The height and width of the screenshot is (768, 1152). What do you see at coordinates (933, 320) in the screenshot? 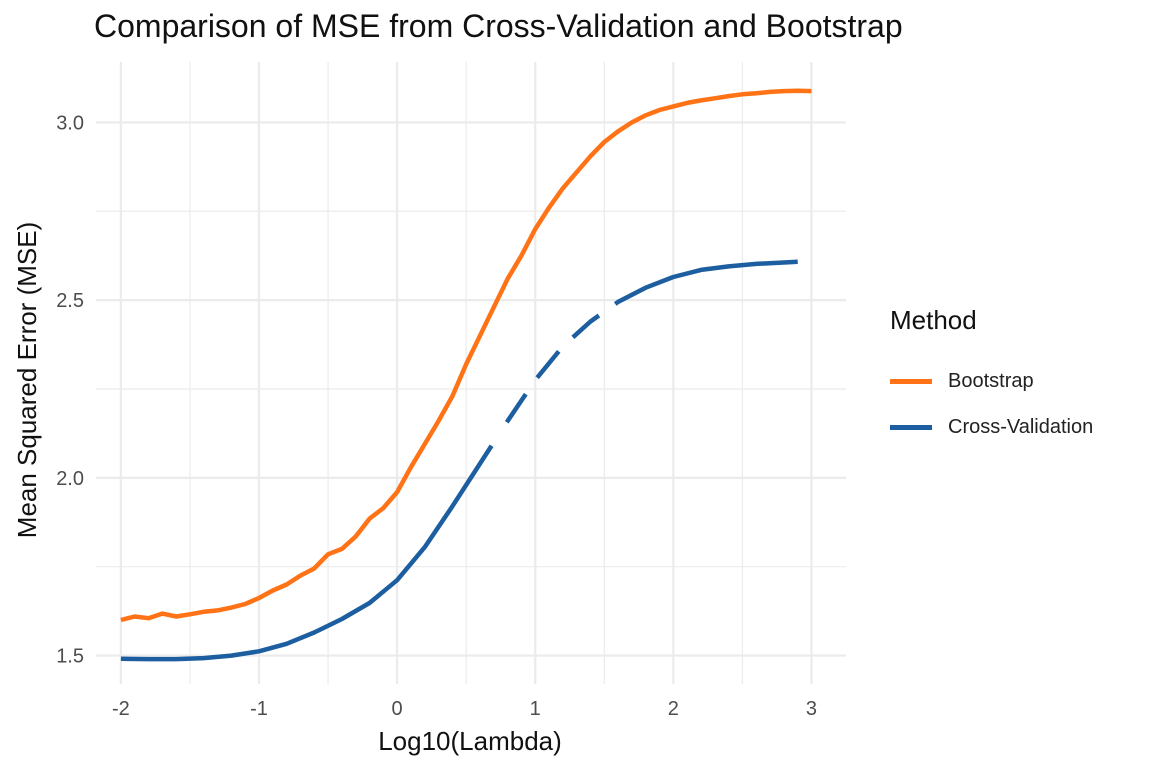
I see `legend-title: Method` at bounding box center [933, 320].